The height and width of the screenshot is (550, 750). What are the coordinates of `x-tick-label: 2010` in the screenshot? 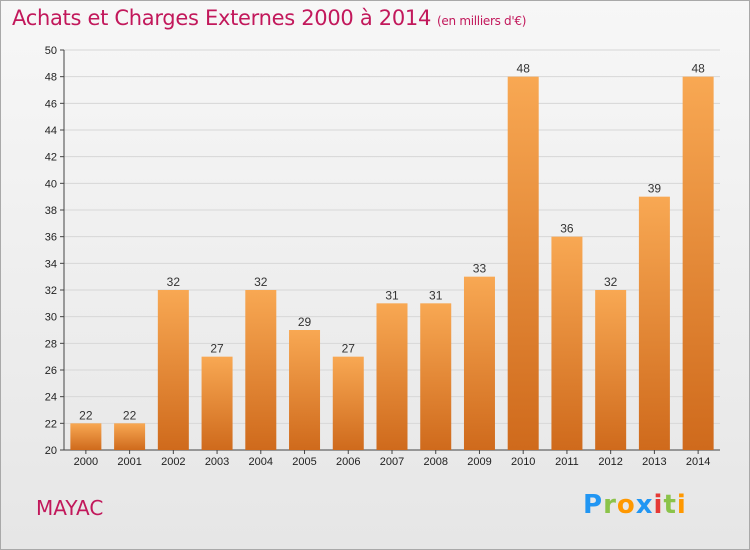 It's located at (523, 462).